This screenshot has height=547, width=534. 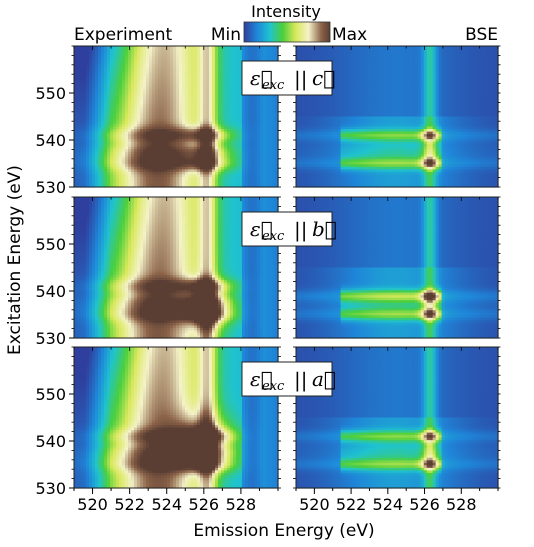 I want to click on colorbar, so click(x=287, y=32).